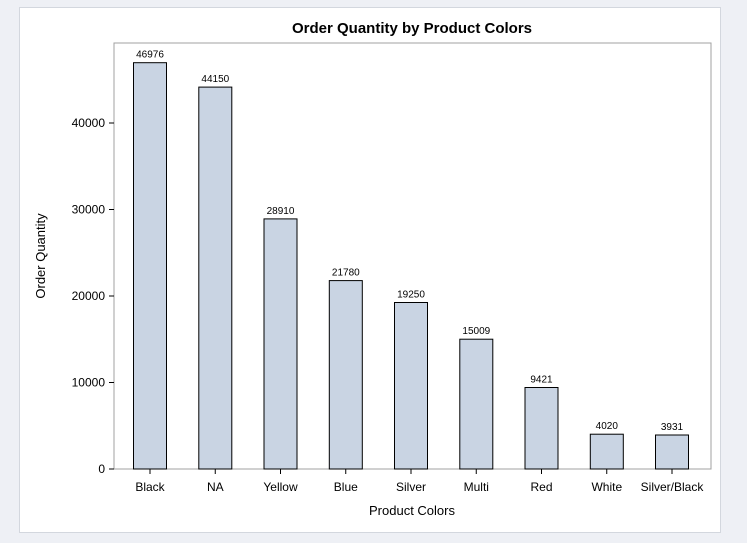 The width and height of the screenshot is (747, 543). What do you see at coordinates (411, 487) in the screenshot?
I see `x-tick-label-4: Silver` at bounding box center [411, 487].